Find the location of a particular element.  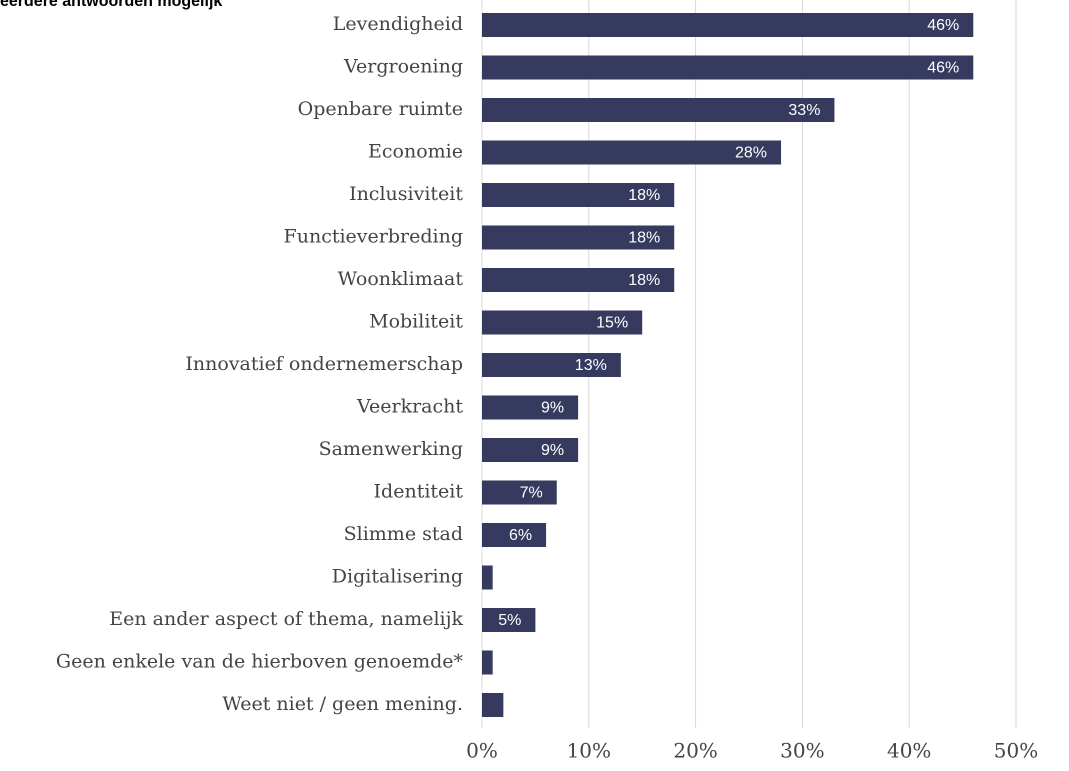

x-tick-label: 0% is located at coordinates (482, 751).